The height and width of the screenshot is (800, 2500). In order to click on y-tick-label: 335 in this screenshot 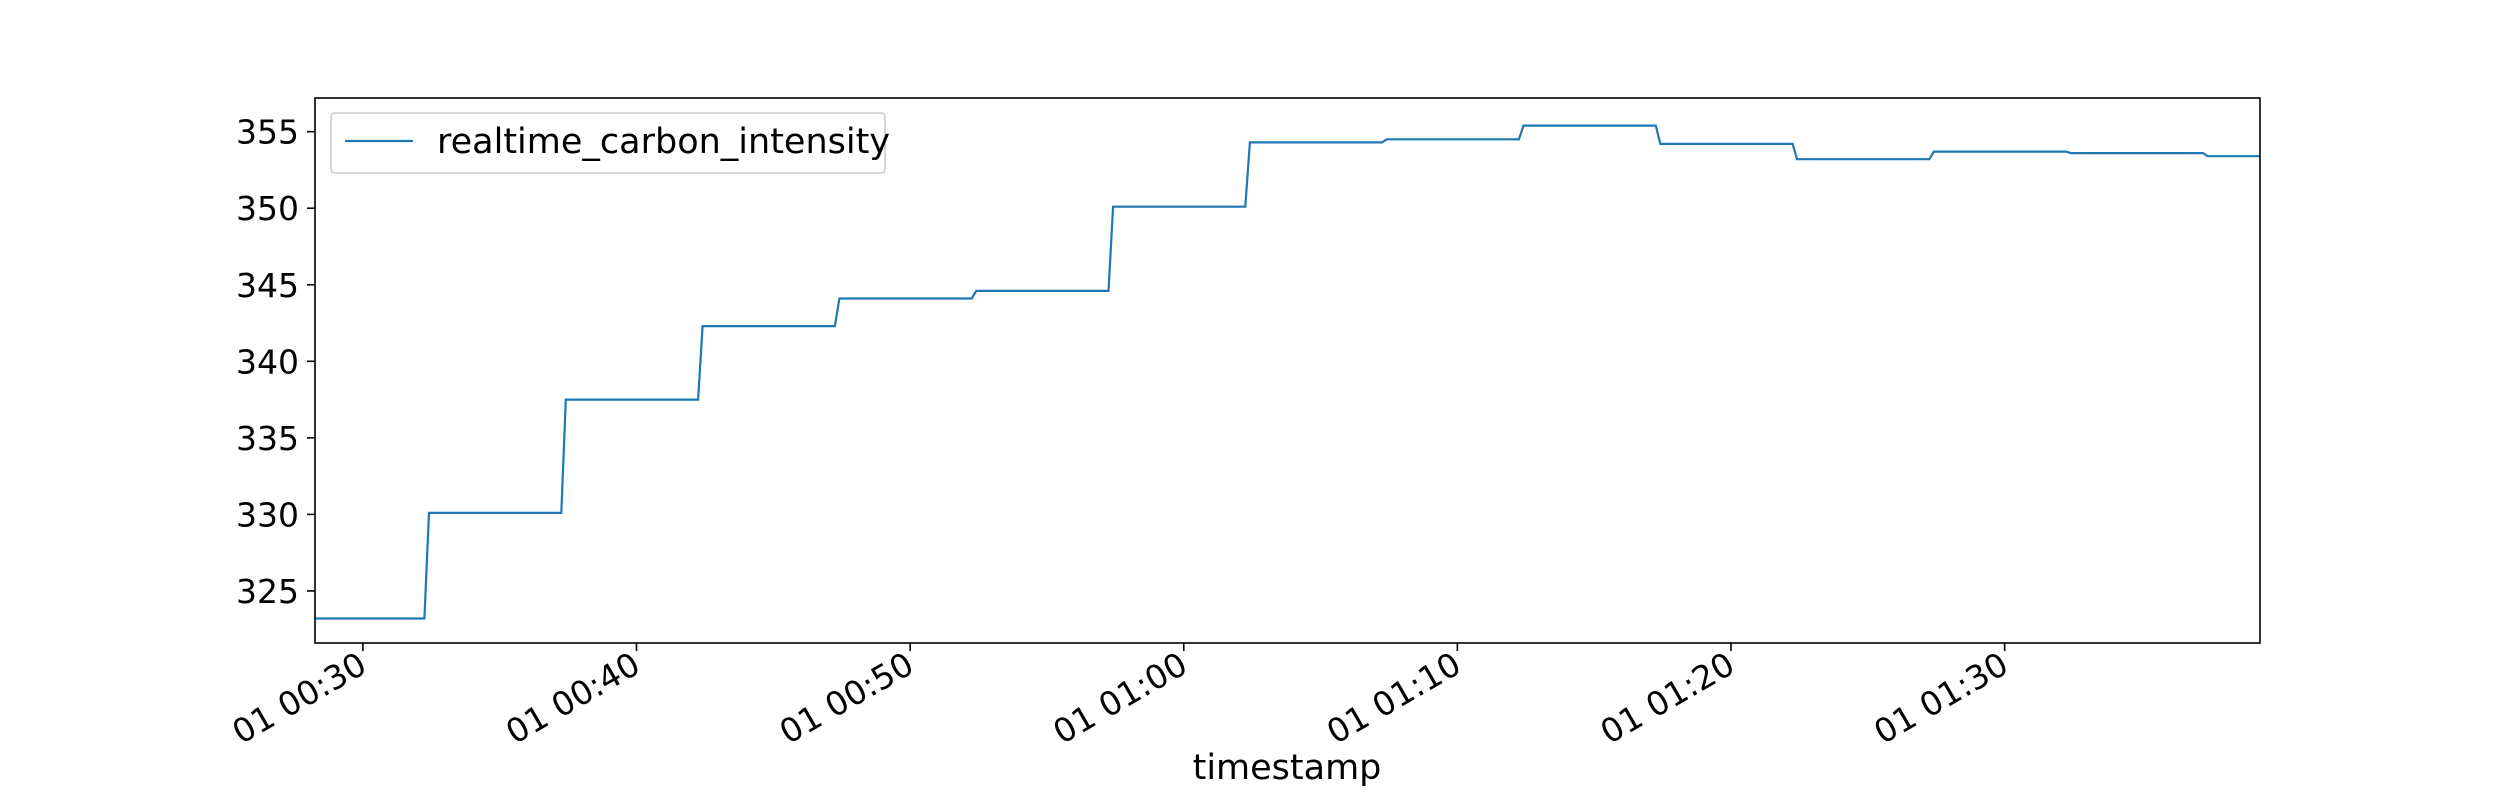, I will do `click(267, 438)`.